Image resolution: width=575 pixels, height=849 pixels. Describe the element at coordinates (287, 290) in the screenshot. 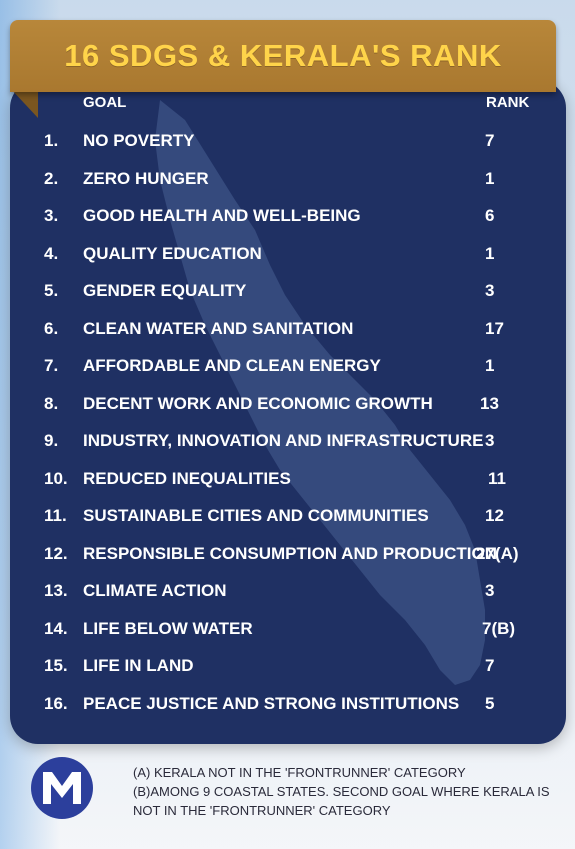

I see `list-item: 5. GENDER EQUALITY 3` at that location.